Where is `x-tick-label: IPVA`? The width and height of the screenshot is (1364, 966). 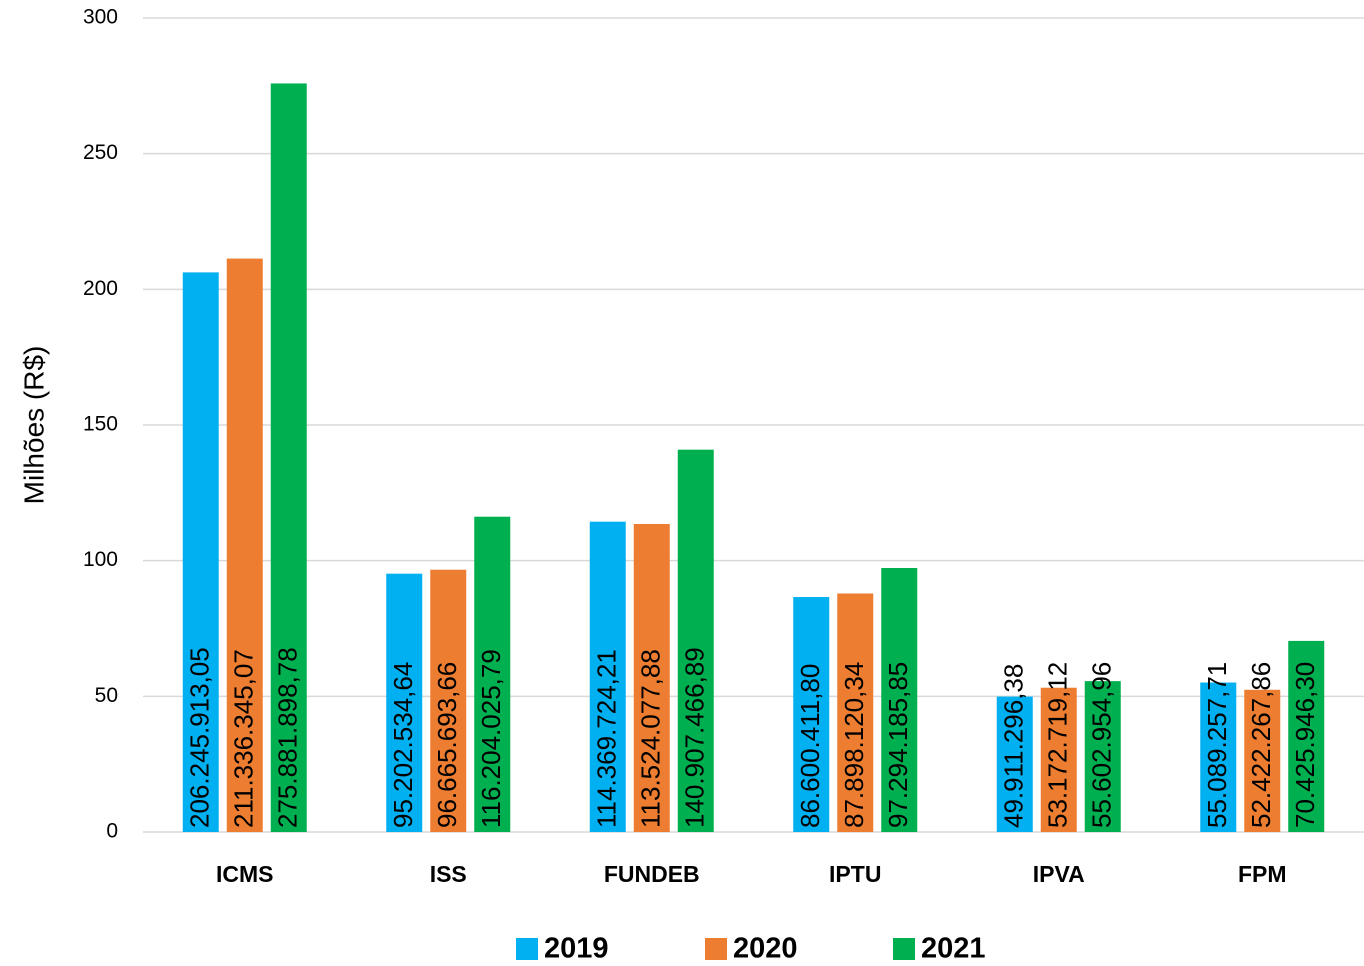
x-tick-label: IPVA is located at coordinates (1059, 874).